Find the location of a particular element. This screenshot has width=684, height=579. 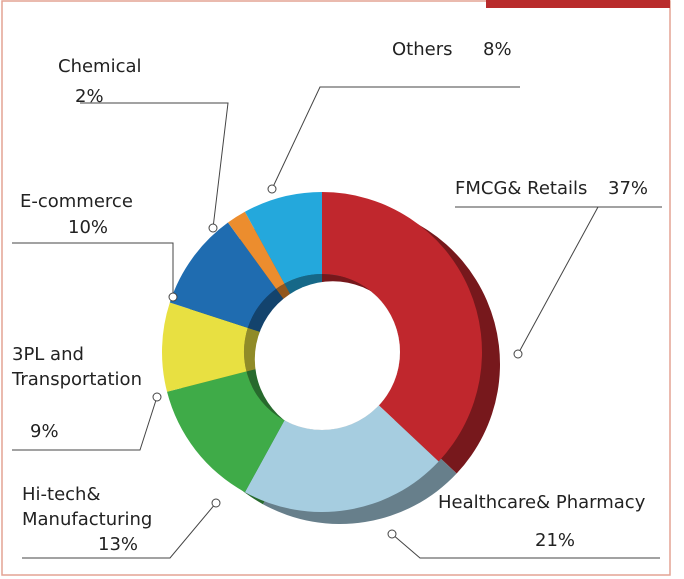

category-label: Healthcare& Pharmacy is located at coordinates (542, 502).